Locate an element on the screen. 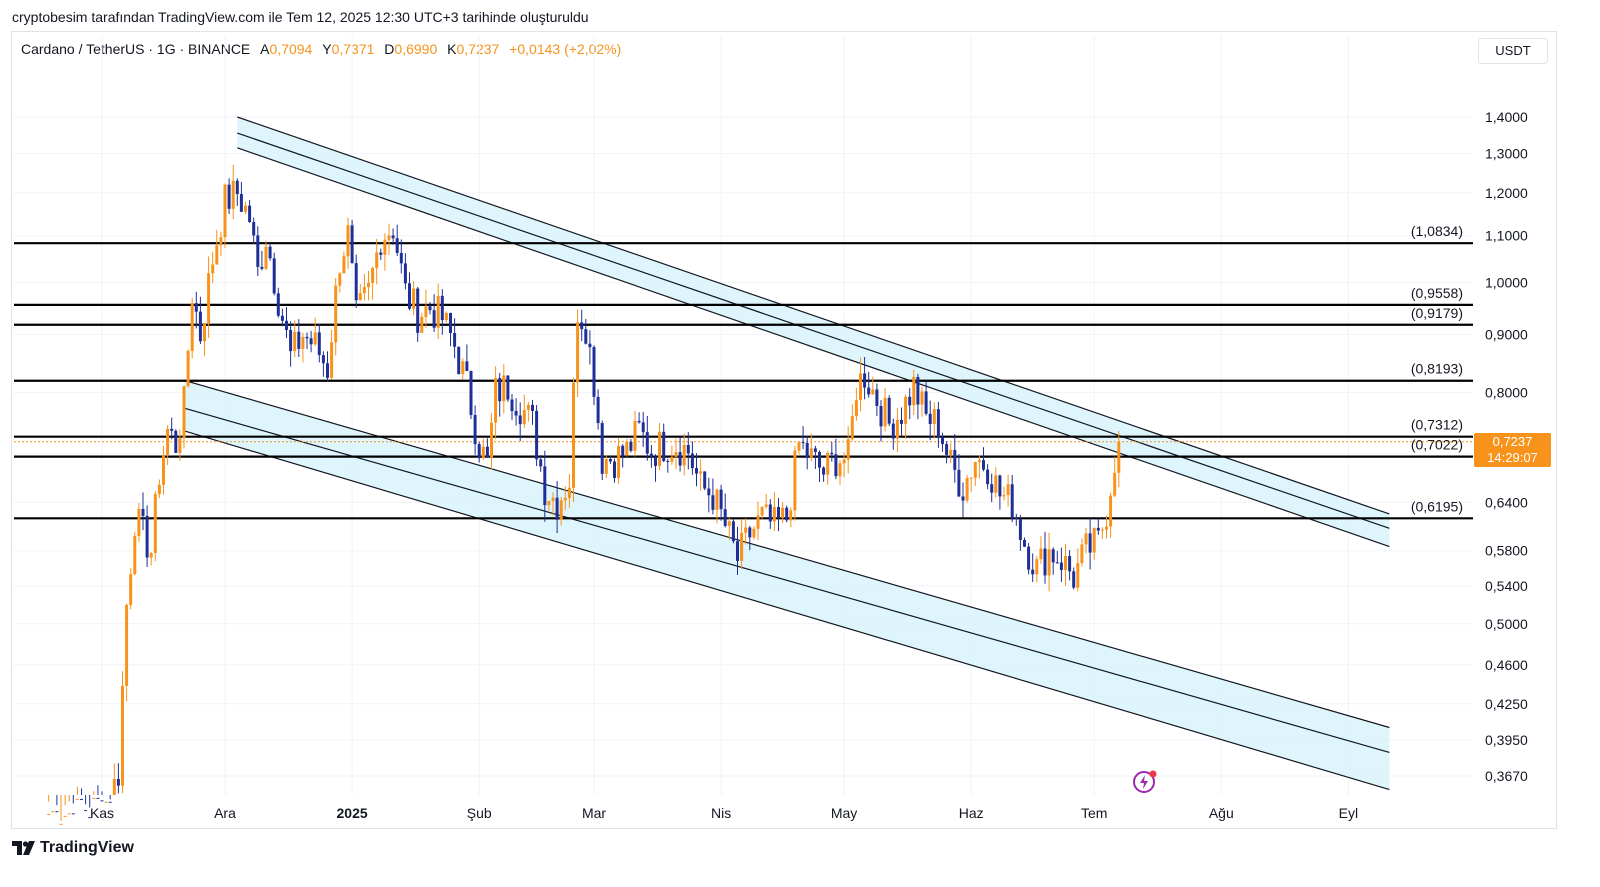 This screenshot has width=1600, height=887. currency-selector: USDT is located at coordinates (1513, 51).